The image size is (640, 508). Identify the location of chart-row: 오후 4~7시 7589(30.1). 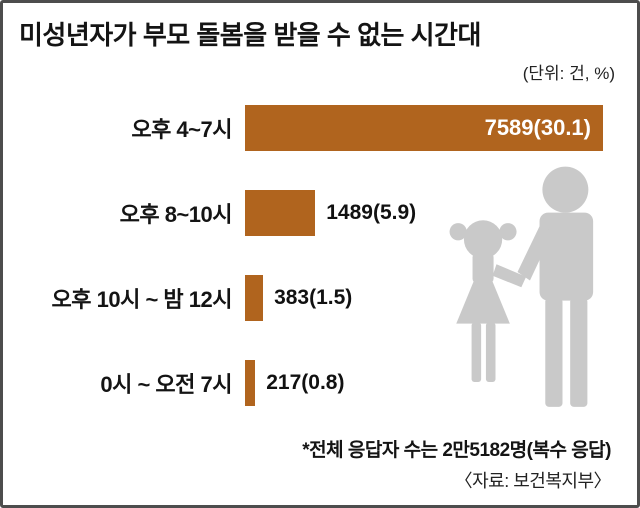
(320, 128).